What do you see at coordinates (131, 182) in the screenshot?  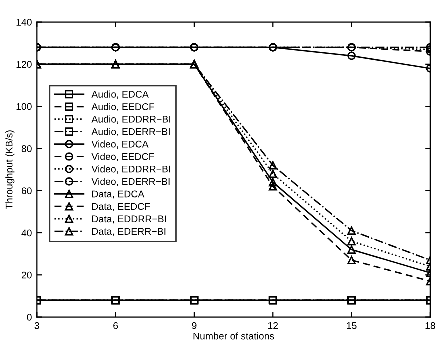 I see `legend-label: Video, EDERR−BI` at bounding box center [131, 182].